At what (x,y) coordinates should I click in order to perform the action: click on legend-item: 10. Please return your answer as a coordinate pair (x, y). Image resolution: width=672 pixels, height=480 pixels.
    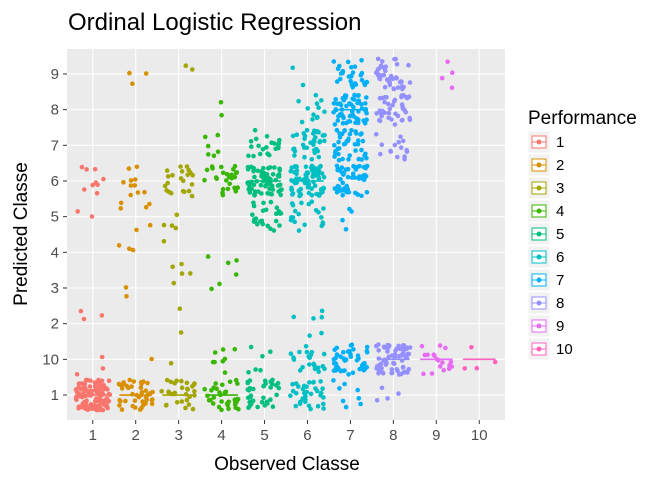
    Looking at the image, I should click on (550, 349).